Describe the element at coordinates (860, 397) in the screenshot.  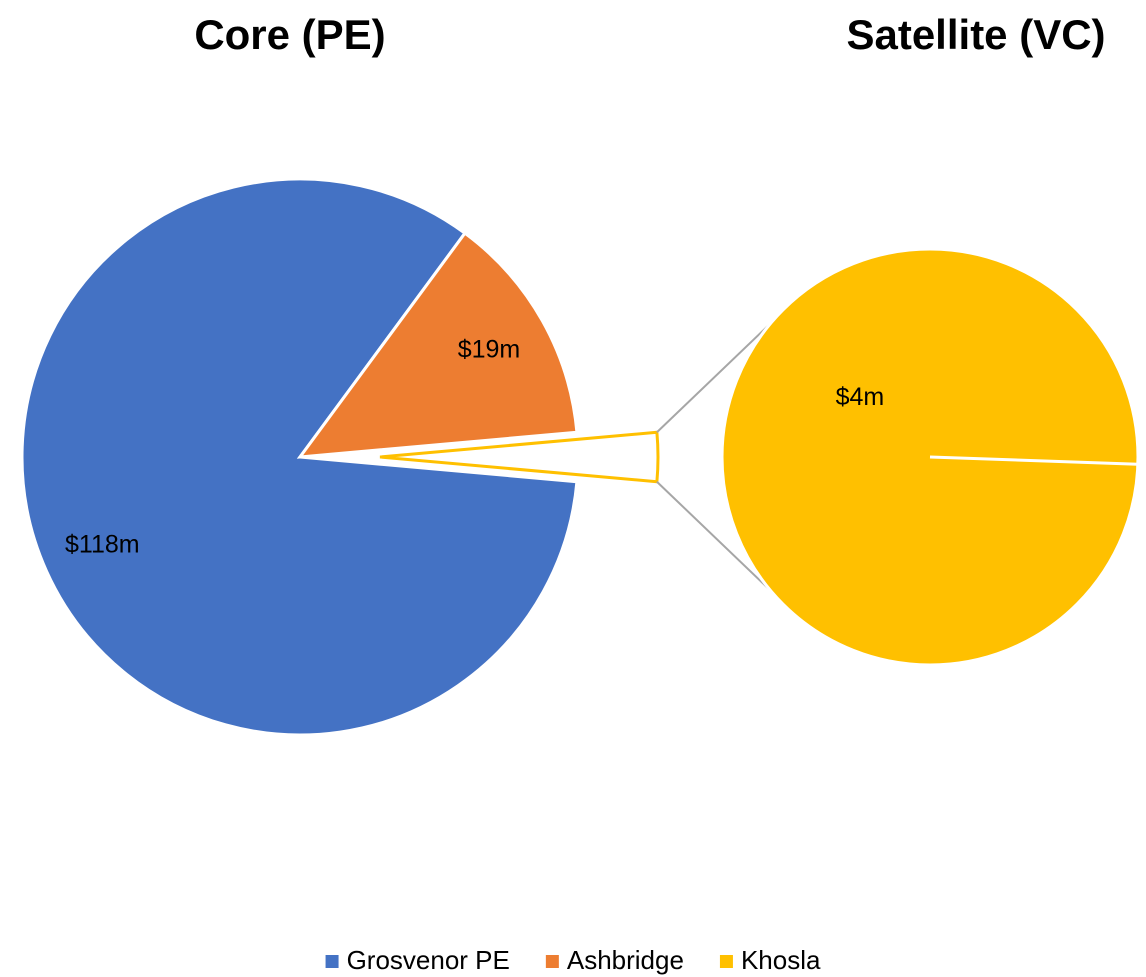
I see `data-label: $4m` at that location.